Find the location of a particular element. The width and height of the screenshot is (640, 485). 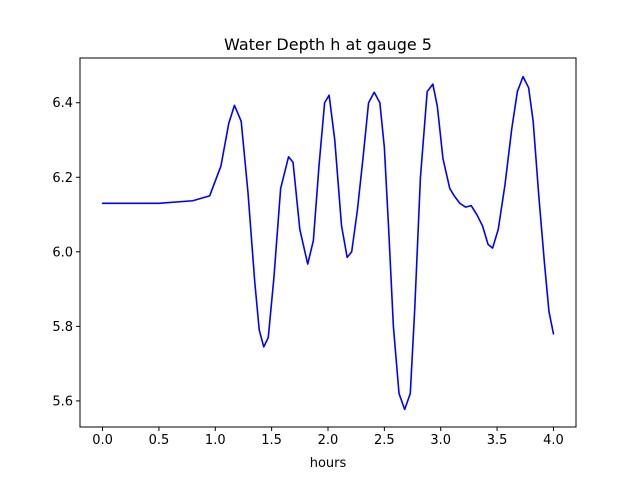

y-tick-label: 6.4 is located at coordinates (62, 103).